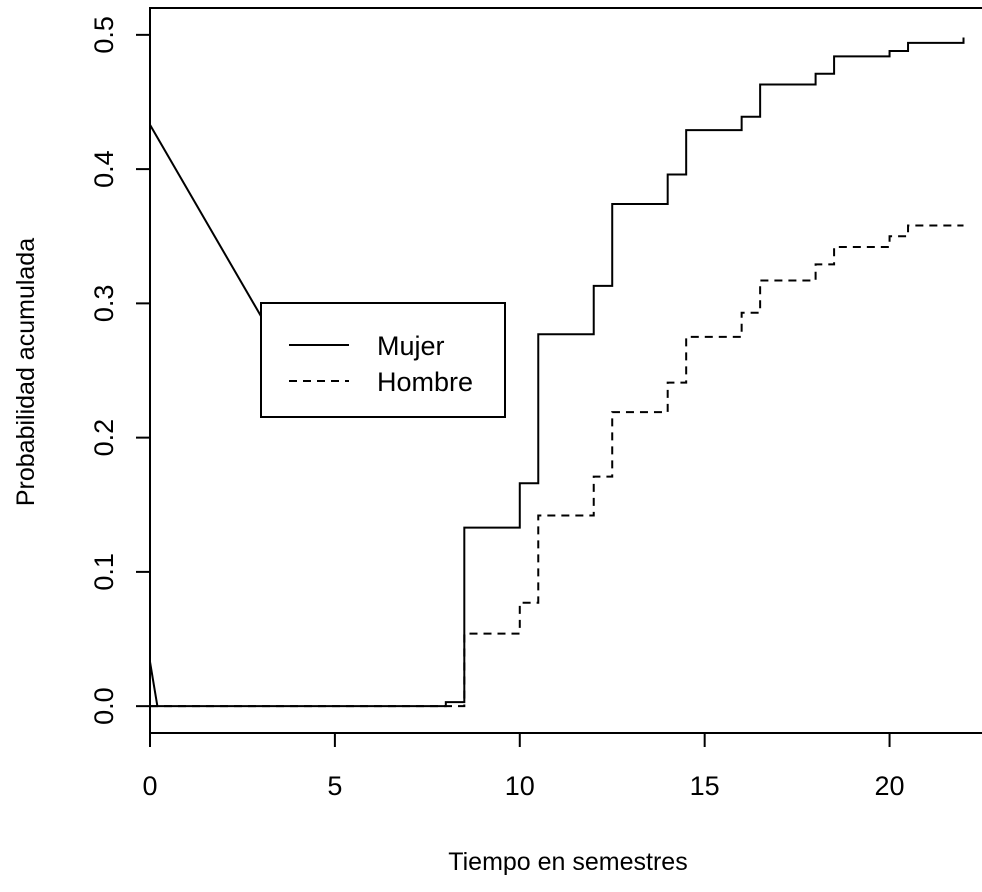 This screenshot has width=982, height=892. I want to click on legend-label: Hombre, so click(425, 382).